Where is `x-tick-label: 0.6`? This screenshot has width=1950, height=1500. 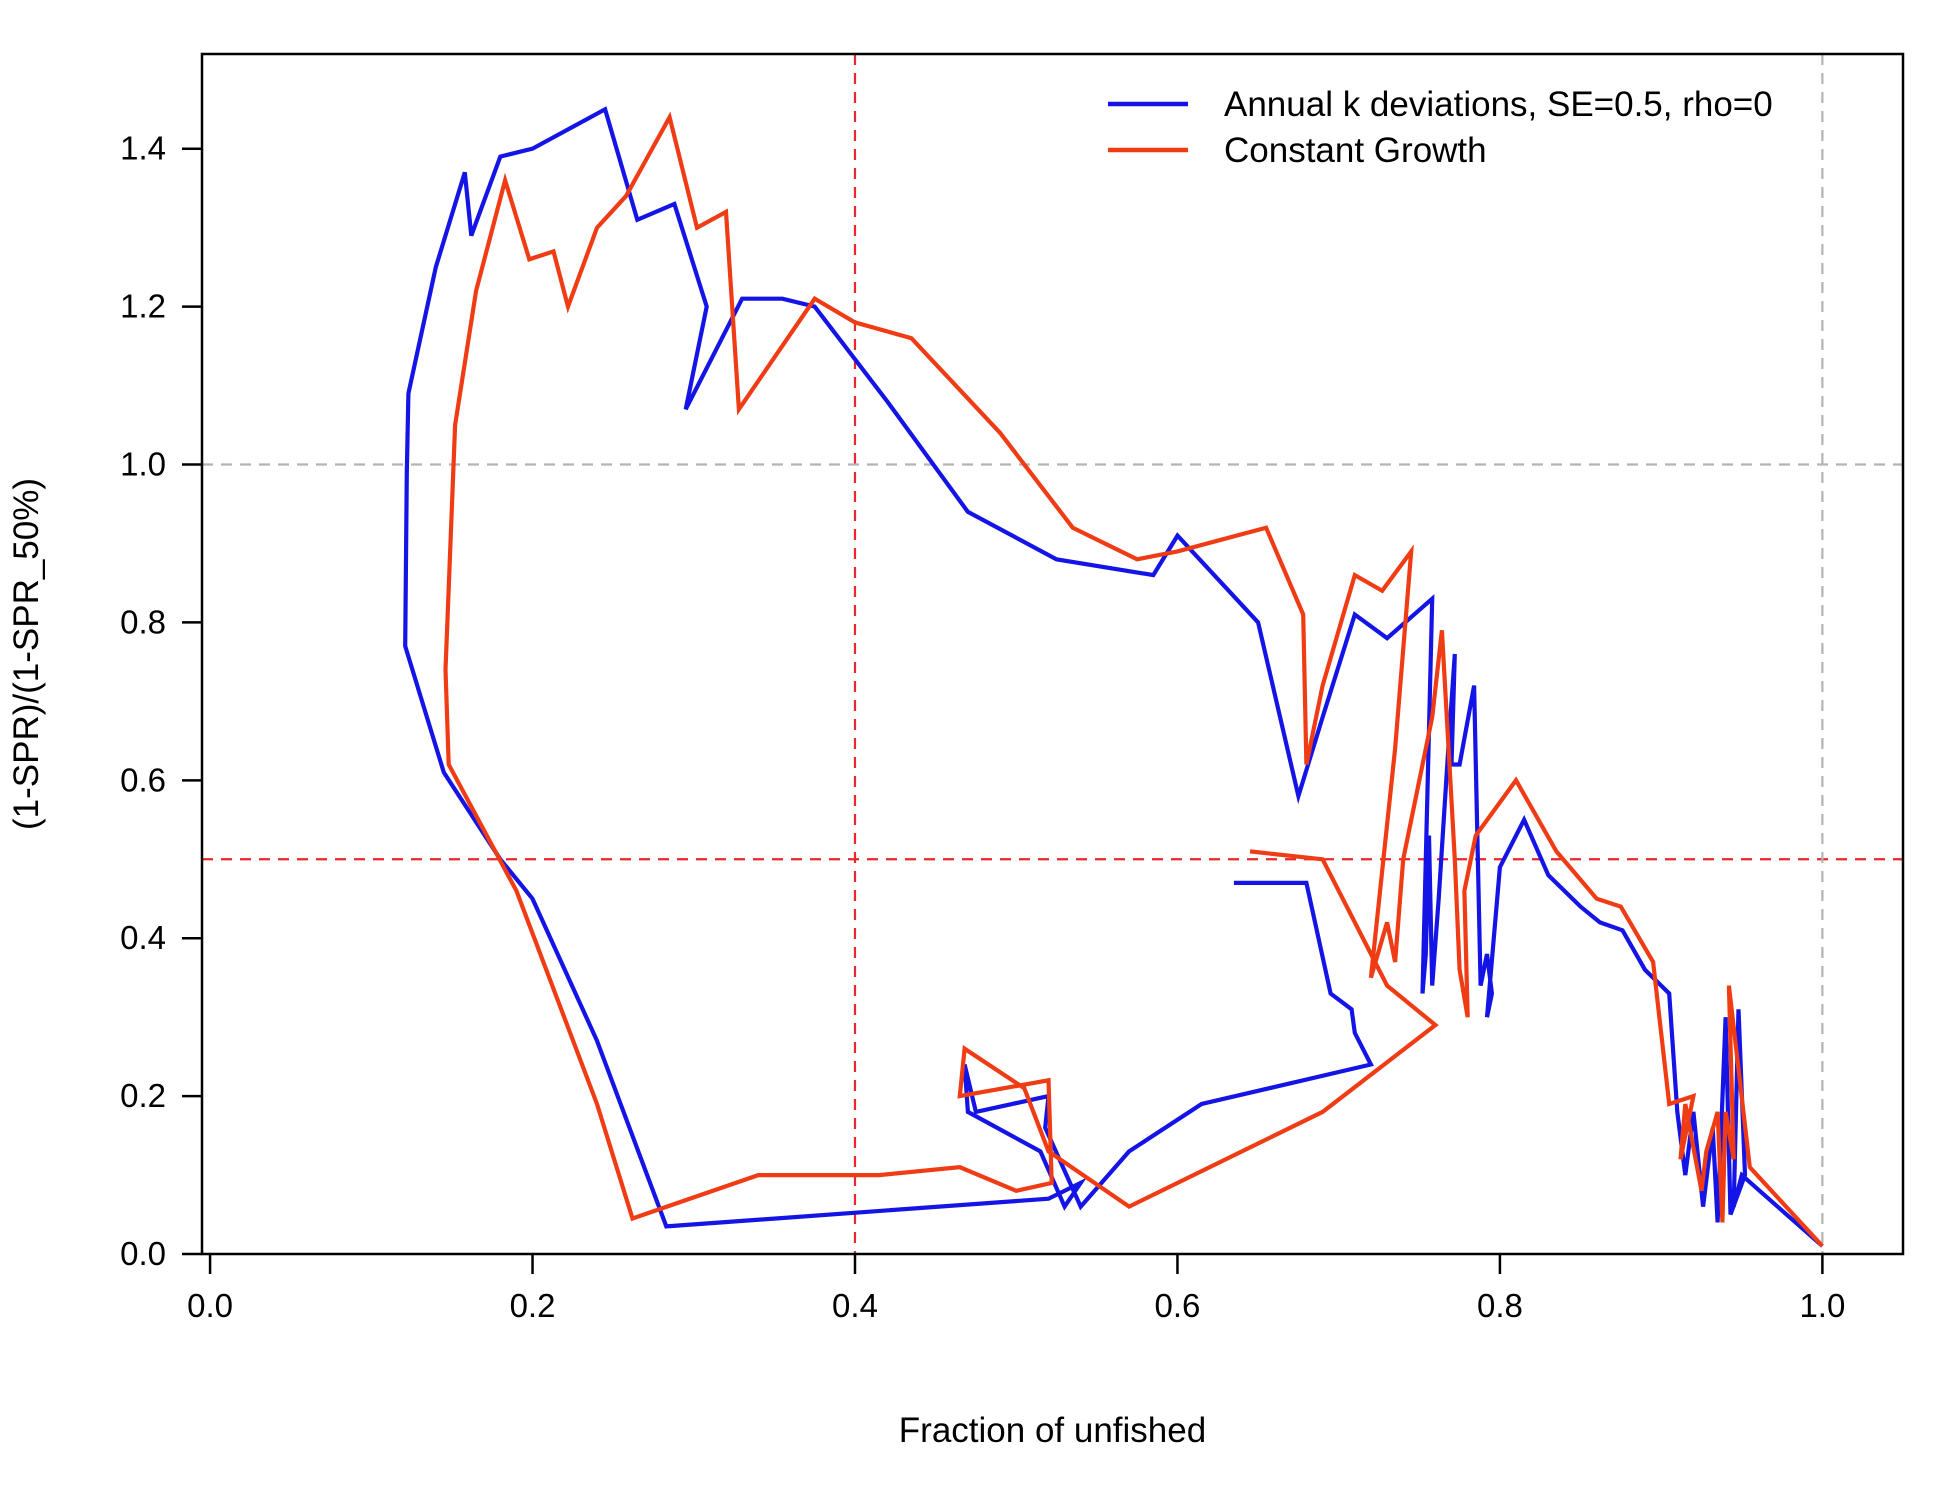 x-tick-label: 0.6 is located at coordinates (1178, 1305).